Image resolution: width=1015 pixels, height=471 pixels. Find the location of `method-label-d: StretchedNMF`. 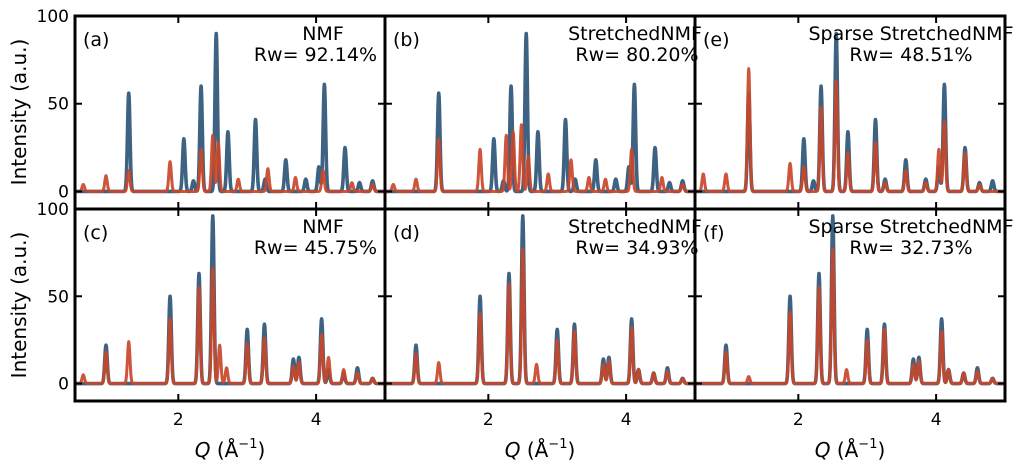

method-label-d: StretchedNMF is located at coordinates (635, 227).